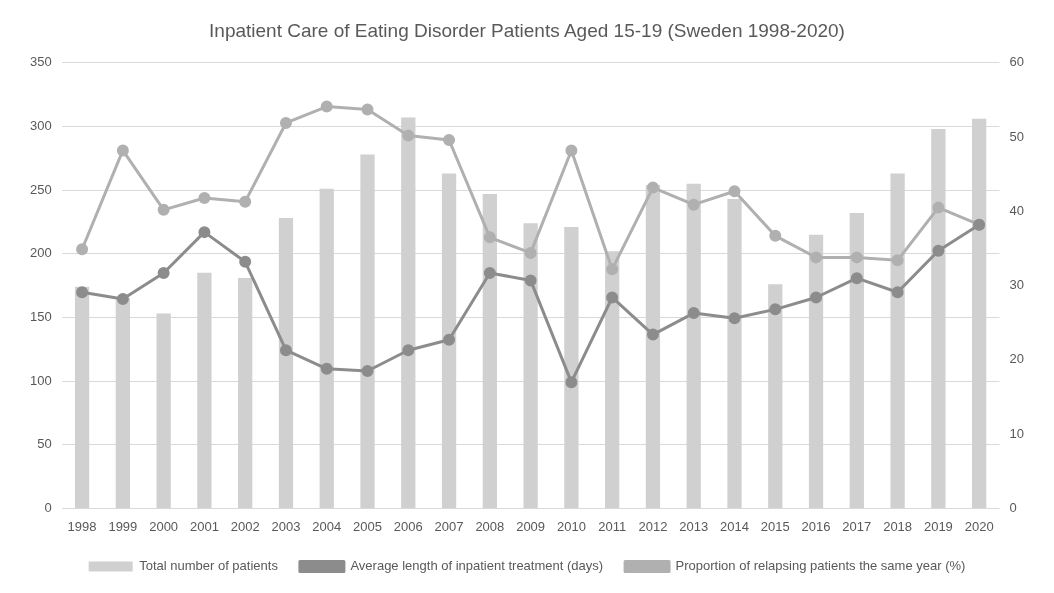 This screenshot has height=593, width=1054. What do you see at coordinates (938, 526) in the screenshot?
I see `x-tick-label: 2019` at bounding box center [938, 526].